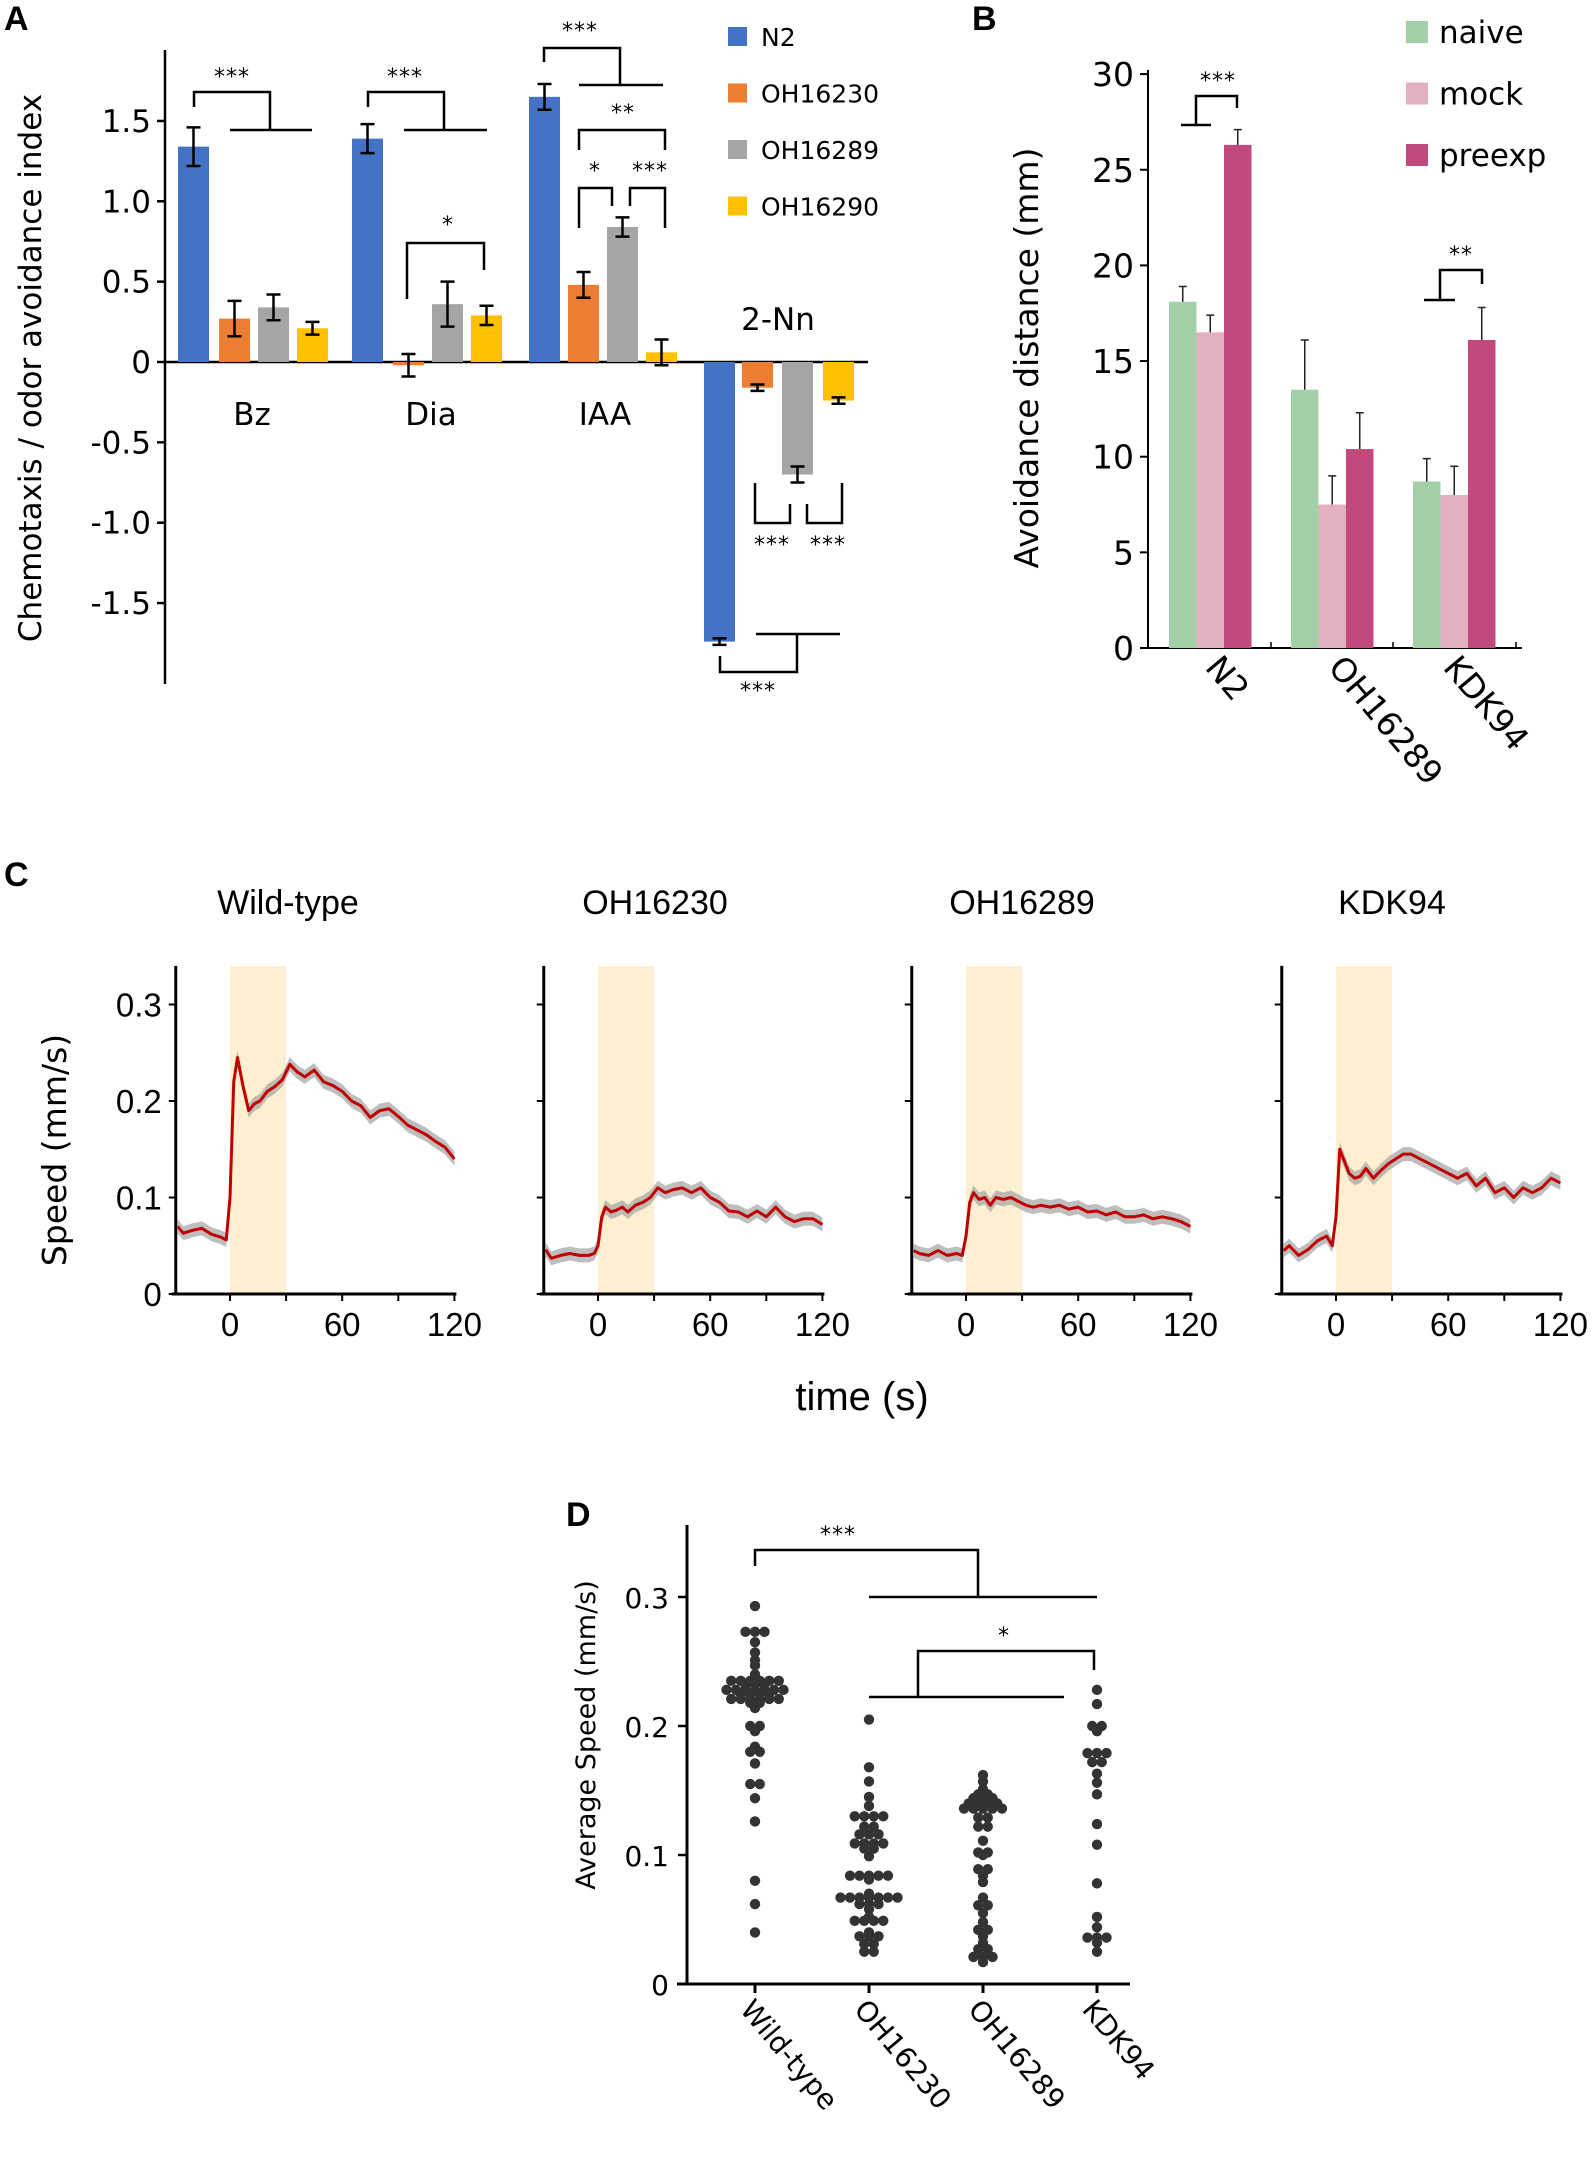  I want to click on panel-b-y-axis-title: Avoidance distance (mm), so click(1026, 358).